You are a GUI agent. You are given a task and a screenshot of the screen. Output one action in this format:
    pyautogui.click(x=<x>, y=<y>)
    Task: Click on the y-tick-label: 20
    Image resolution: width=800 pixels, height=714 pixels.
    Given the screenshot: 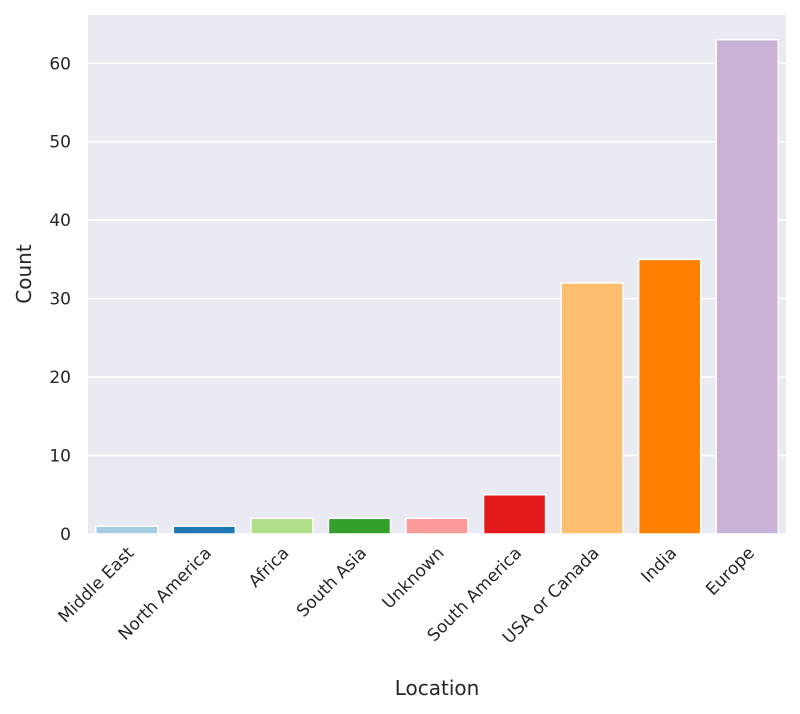 What is the action you would take?
    pyautogui.click(x=60, y=378)
    